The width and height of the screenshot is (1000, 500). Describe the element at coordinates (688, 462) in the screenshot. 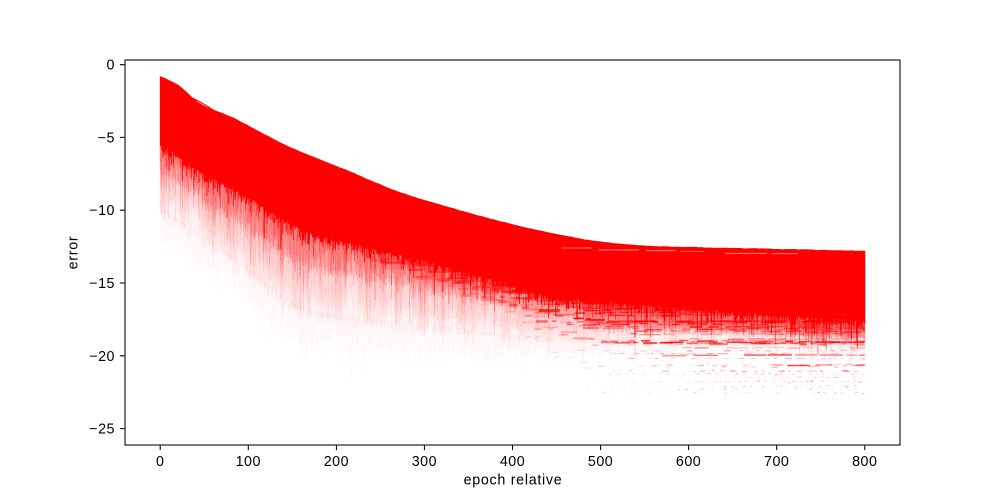

I see `svg-text: 600` at that location.